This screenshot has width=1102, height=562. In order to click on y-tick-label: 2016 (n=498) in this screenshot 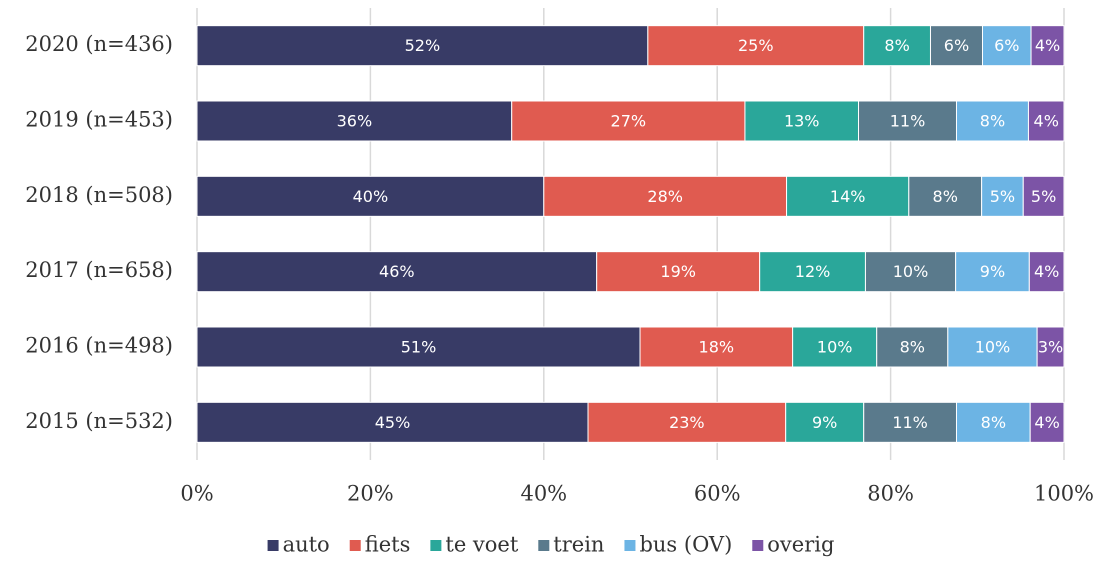, I will do `click(99, 346)`.